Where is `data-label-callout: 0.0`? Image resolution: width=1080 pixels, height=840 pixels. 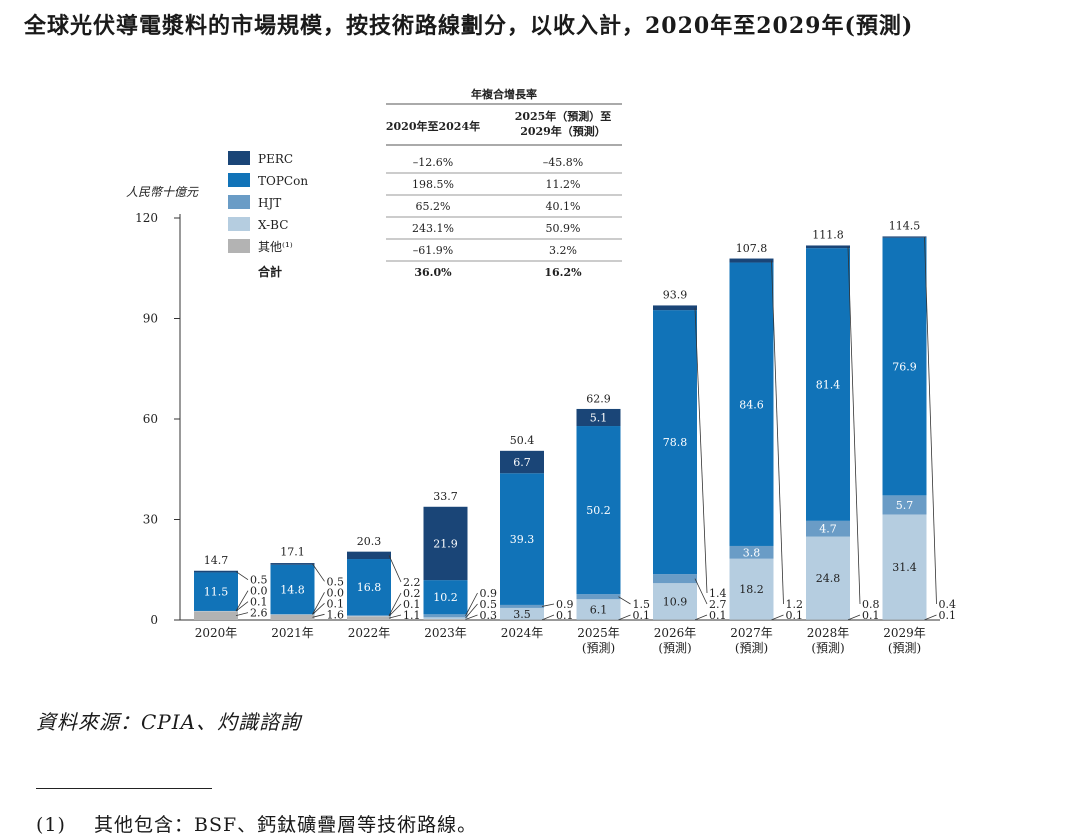
data-label-callout: 0.0 is located at coordinates (336, 592).